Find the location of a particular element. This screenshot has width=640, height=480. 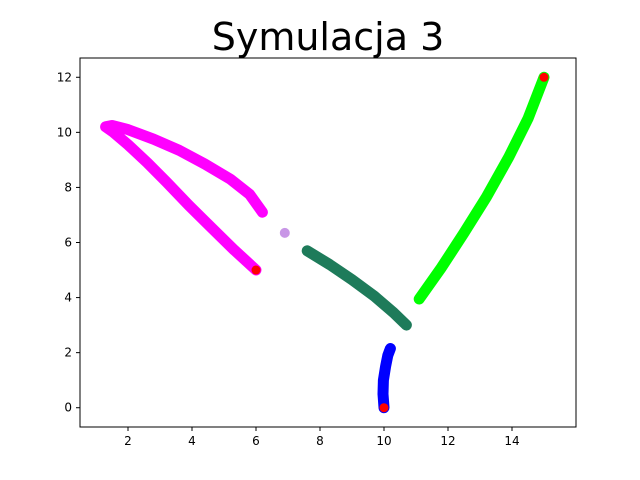

y-tick-label: 10 is located at coordinates (64, 132).